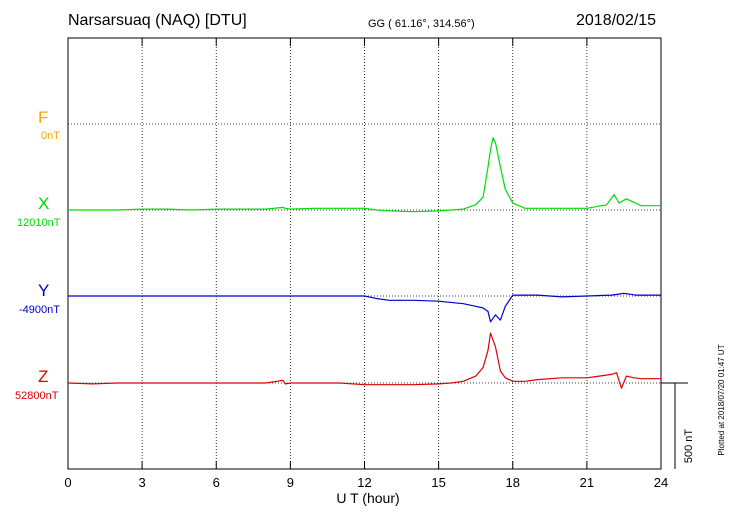 This screenshot has width=730, height=520. Describe the element at coordinates (44, 290) in the screenshot. I see `channel-y-label: Y` at that location.